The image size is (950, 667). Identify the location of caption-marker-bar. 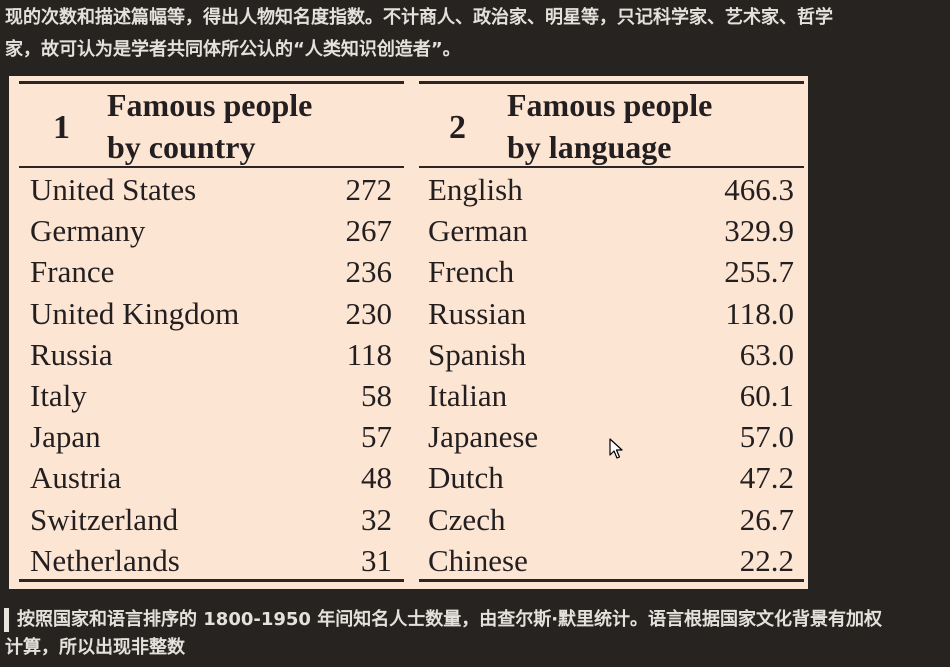
(6, 620).